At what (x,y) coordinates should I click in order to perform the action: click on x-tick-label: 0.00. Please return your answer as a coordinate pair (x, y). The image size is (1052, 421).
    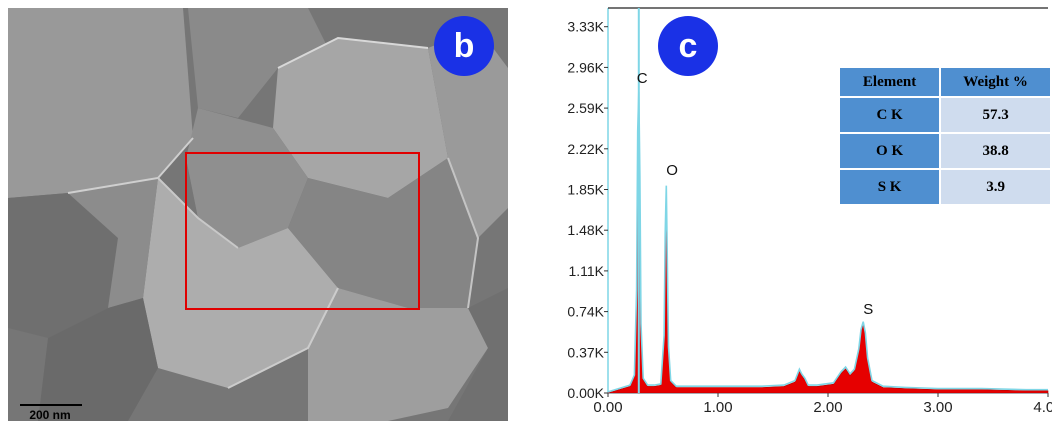
    Looking at the image, I should click on (607, 407).